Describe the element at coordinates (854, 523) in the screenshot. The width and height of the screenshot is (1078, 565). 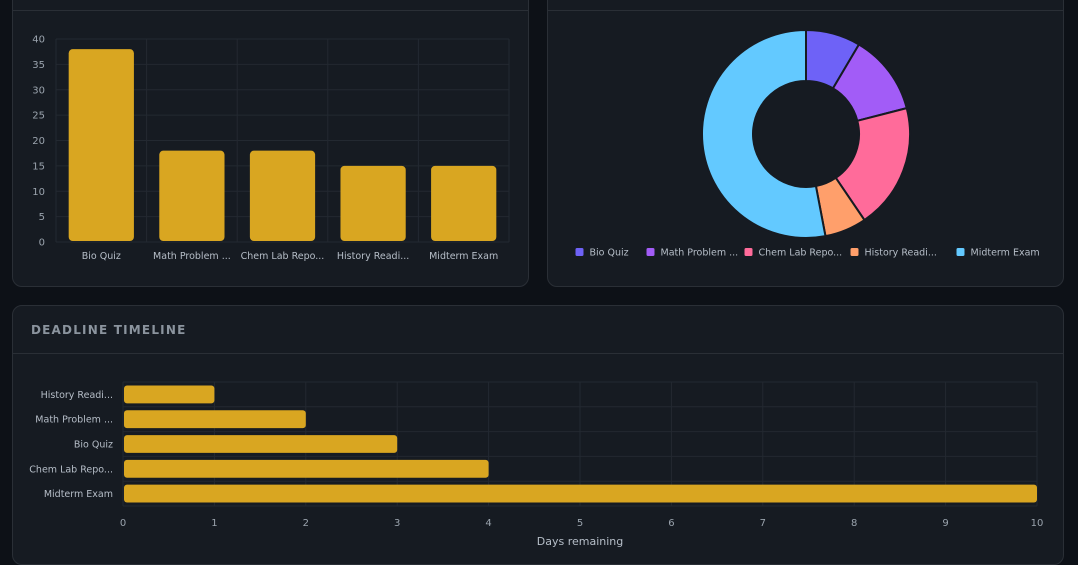
I see `x-tick-label: 8` at that location.